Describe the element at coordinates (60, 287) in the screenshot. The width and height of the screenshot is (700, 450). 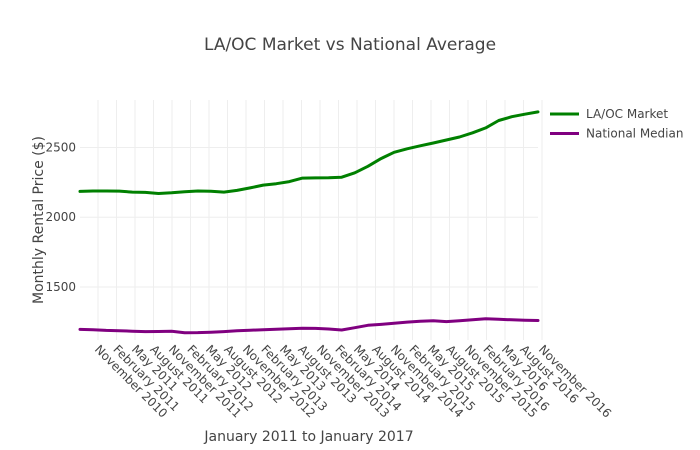
I see `y-tick-label: 1500` at that location.